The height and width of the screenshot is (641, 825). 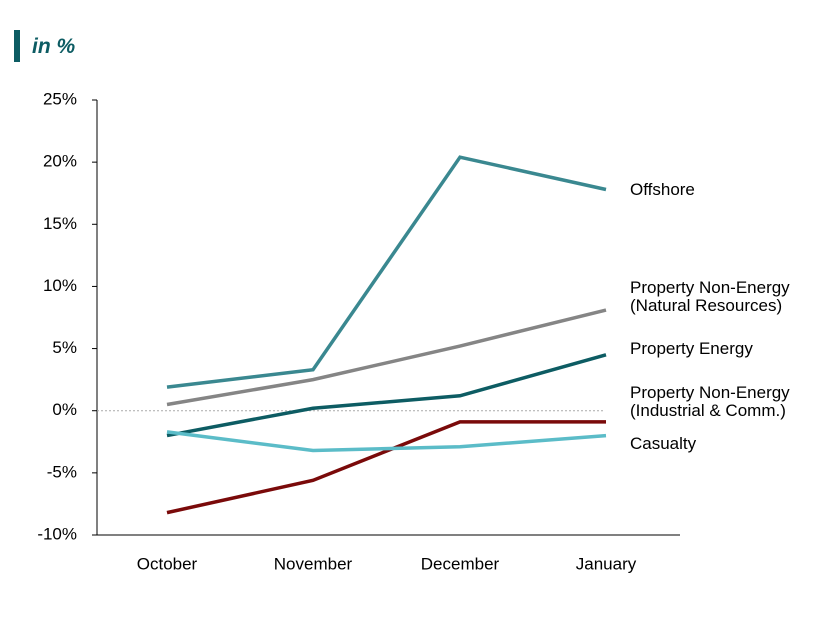 I want to click on series-label: Casualty, so click(x=663, y=443).